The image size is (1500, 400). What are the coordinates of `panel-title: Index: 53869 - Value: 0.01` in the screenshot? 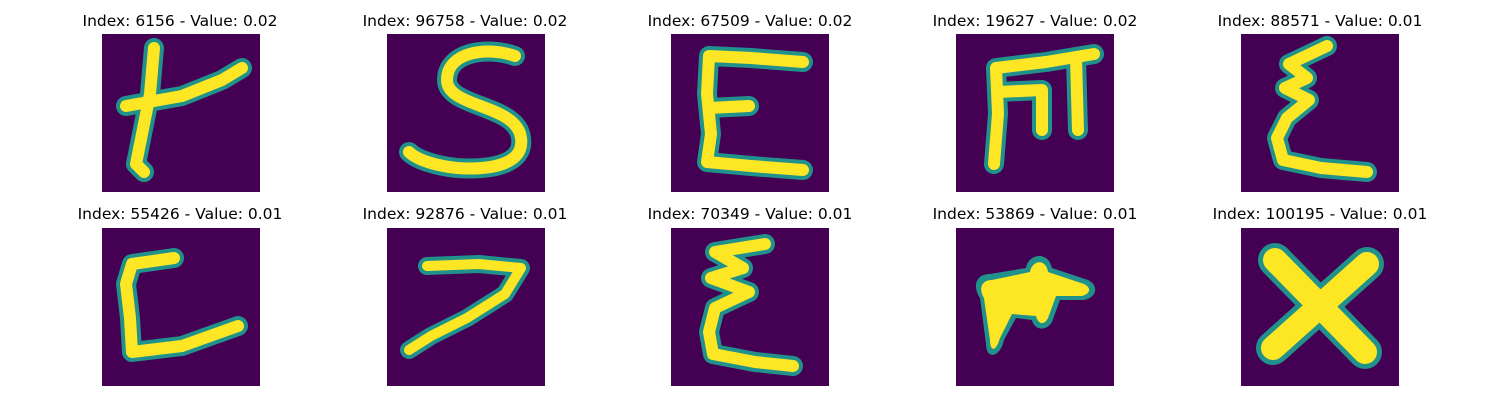 It's located at (1035, 214).